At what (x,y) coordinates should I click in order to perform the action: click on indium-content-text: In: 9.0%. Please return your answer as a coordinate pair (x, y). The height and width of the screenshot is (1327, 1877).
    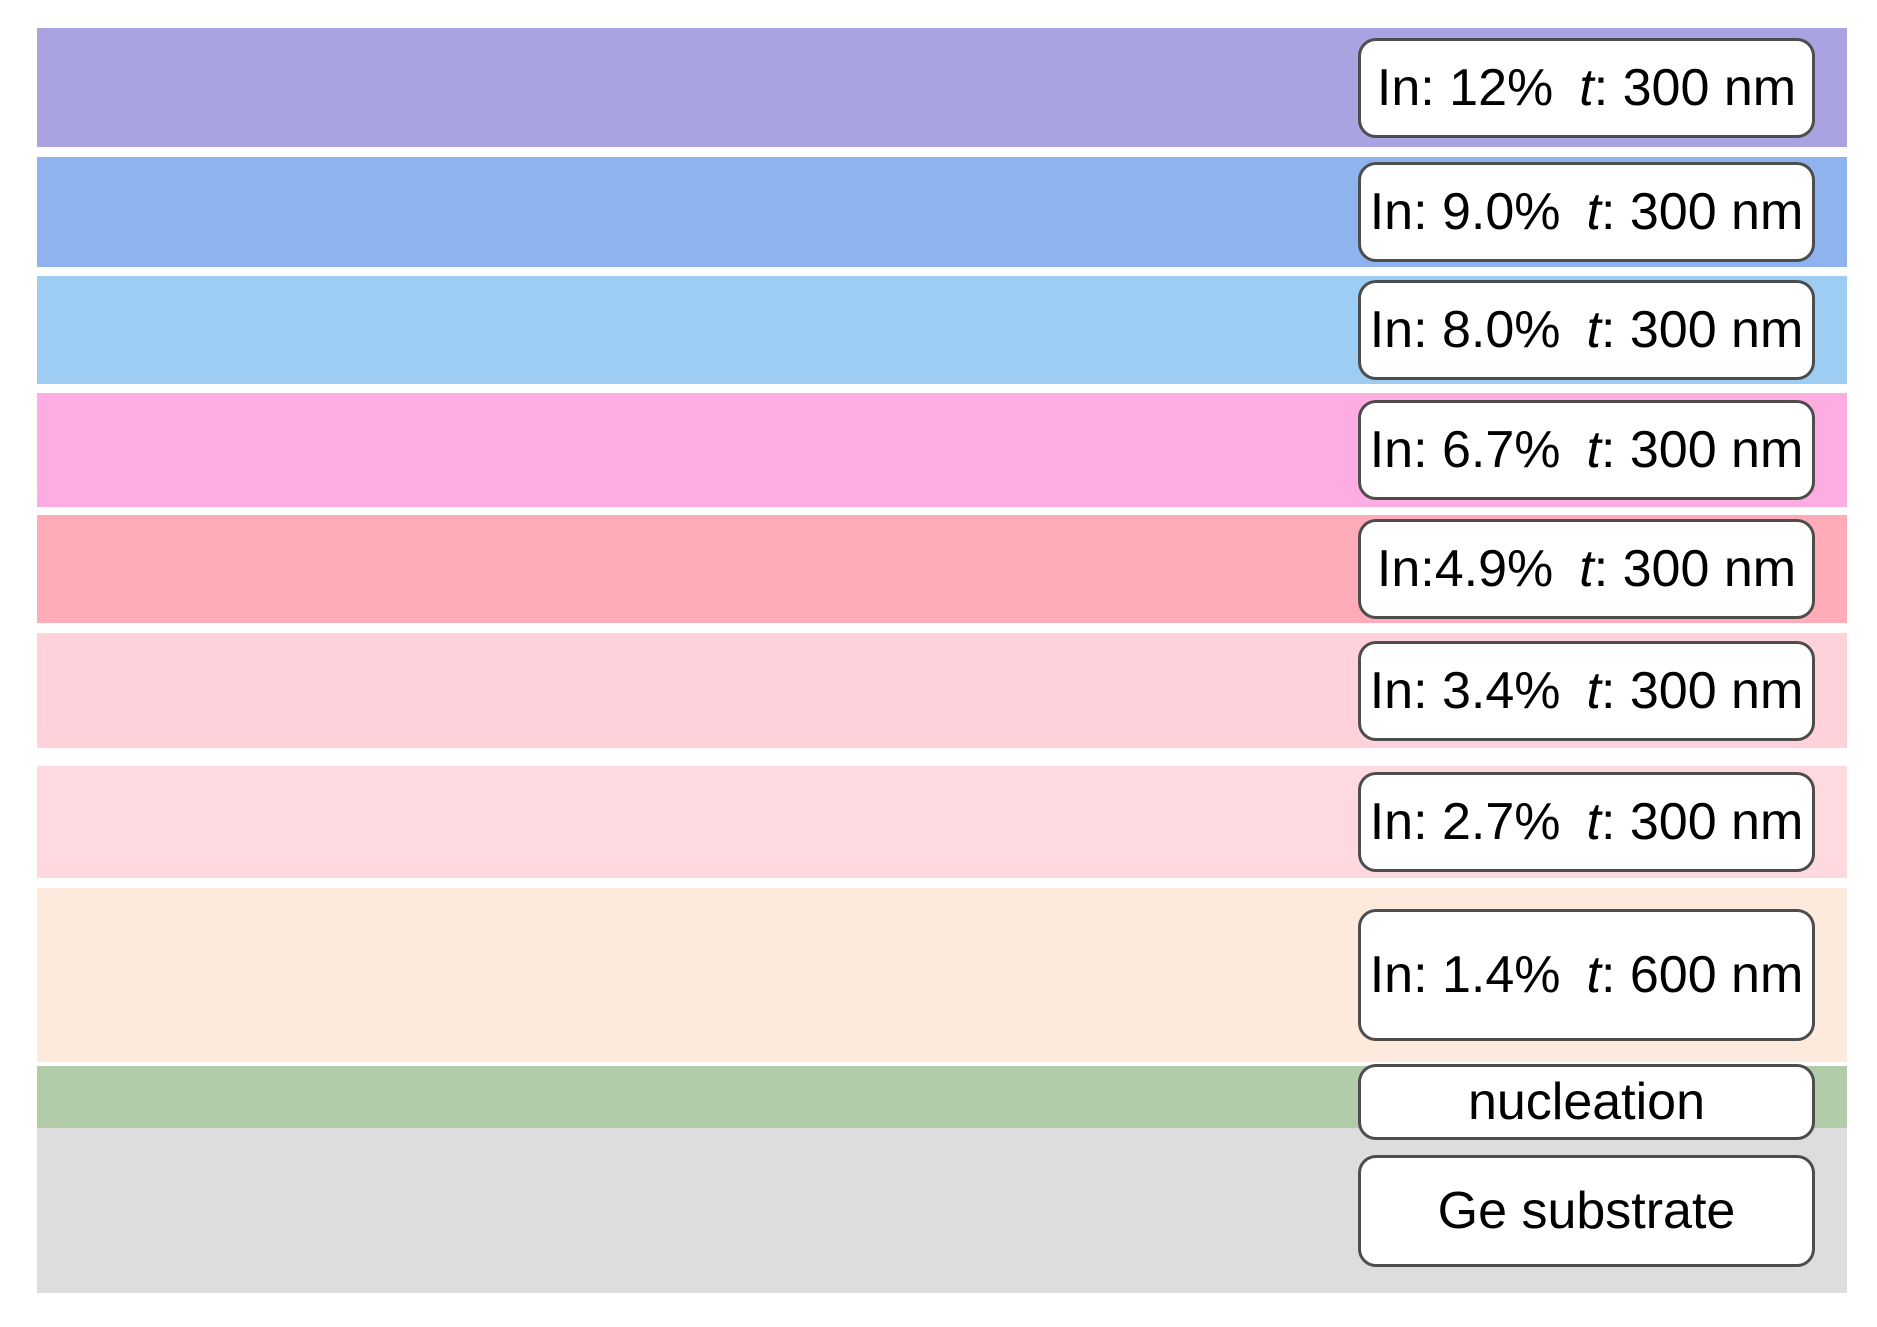
    Looking at the image, I should click on (1465, 212).